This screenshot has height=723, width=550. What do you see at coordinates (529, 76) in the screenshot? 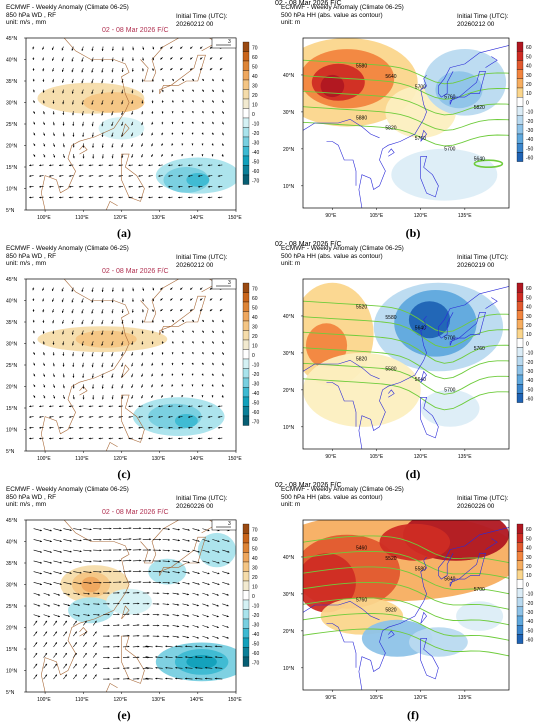
I see `colorbar-label: 30` at bounding box center [529, 76].